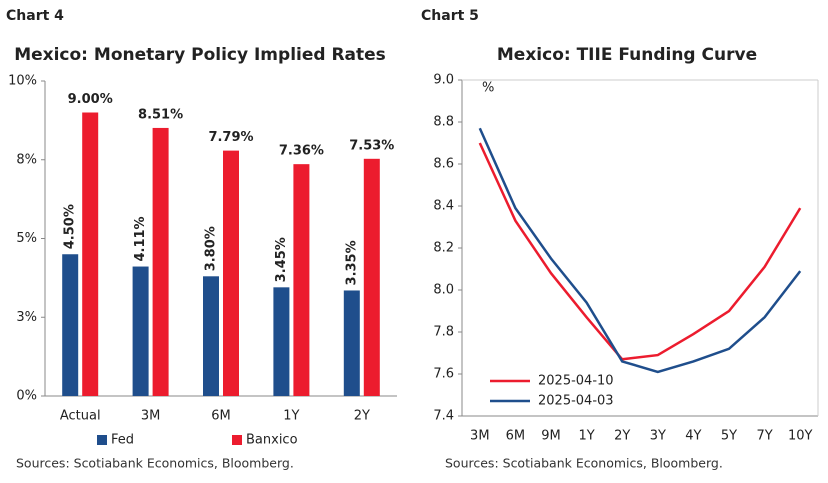 Image resolution: width=828 pixels, height=483 pixels. What do you see at coordinates (122, 440) in the screenshot?
I see `legend-label: Fed` at bounding box center [122, 440].